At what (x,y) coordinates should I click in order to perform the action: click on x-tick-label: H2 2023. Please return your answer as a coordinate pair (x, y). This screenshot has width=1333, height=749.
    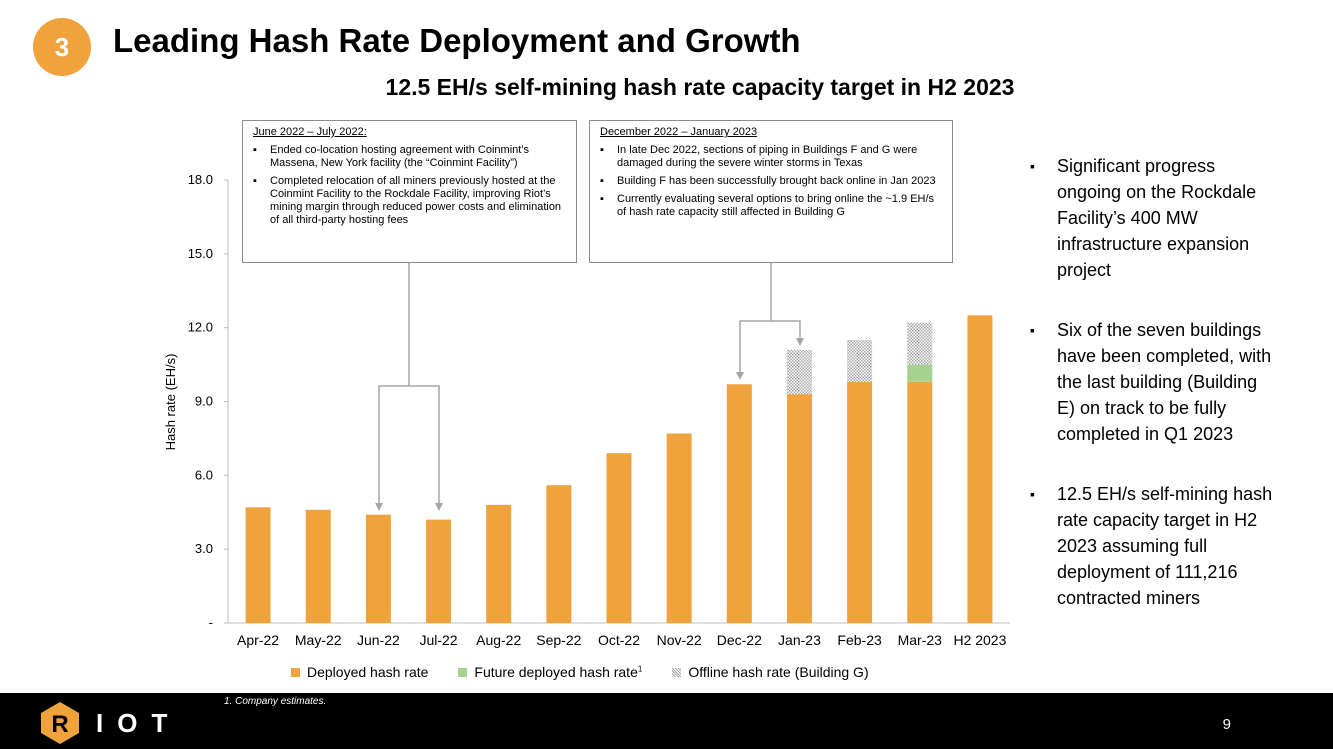
    Looking at the image, I should click on (979, 640).